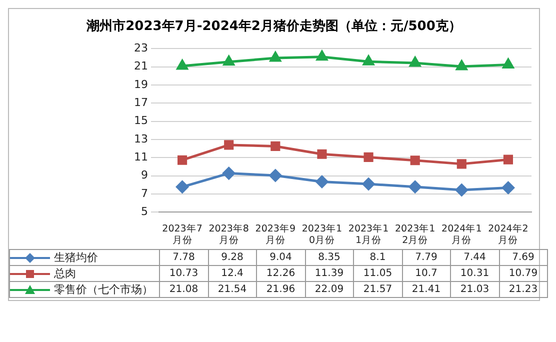 The width and height of the screenshot is (556, 342). Describe the element at coordinates (141, 121) in the screenshot. I see `y-tick-label: 15` at that location.